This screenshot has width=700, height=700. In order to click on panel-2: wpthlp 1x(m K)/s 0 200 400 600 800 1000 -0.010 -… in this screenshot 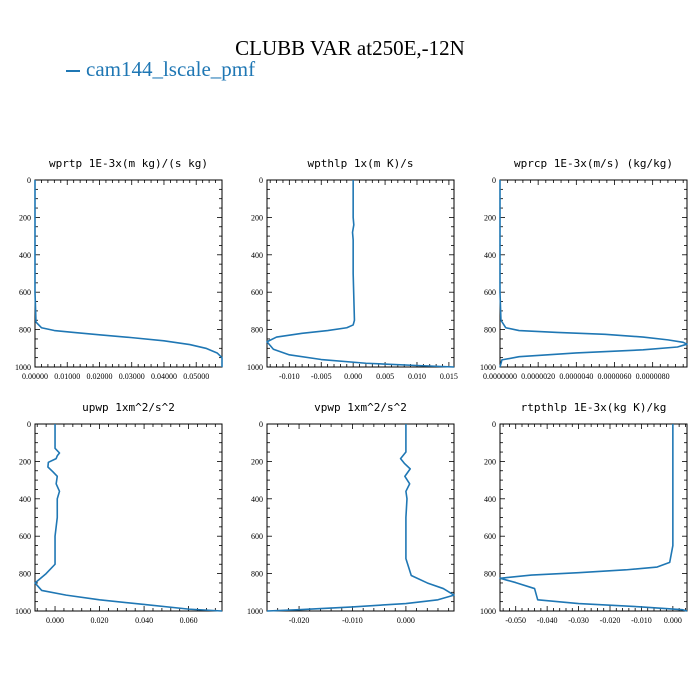, I will do `click(352, 269)`.